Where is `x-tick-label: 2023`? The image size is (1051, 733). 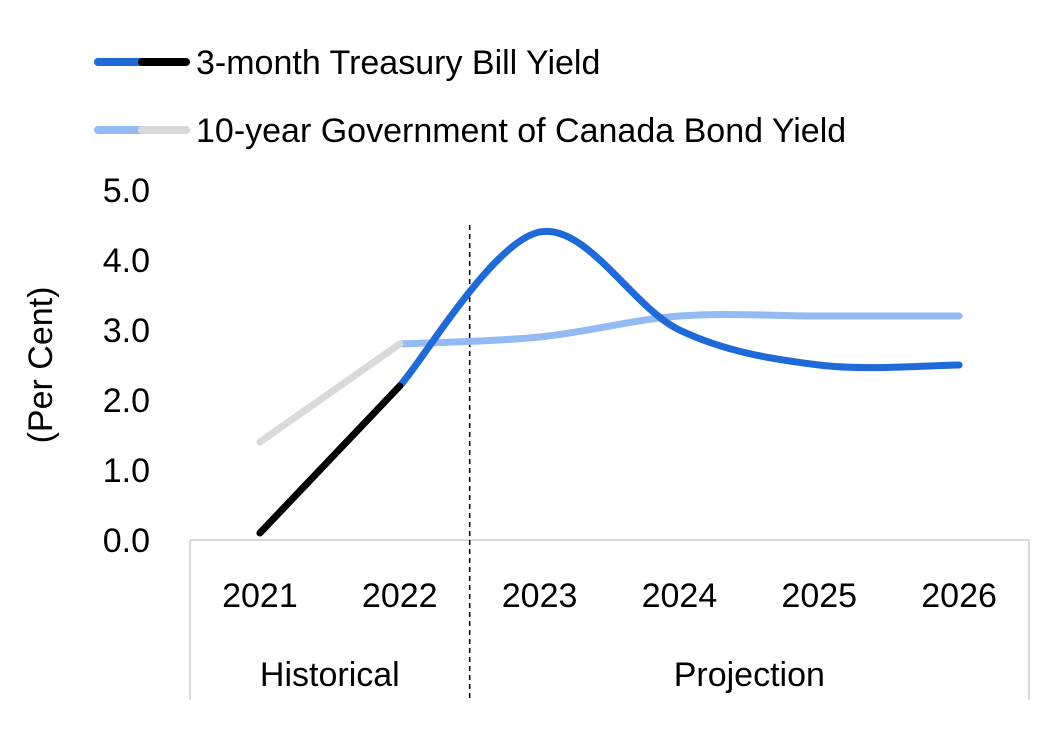
x-tick-label: 2023 is located at coordinates (540, 596).